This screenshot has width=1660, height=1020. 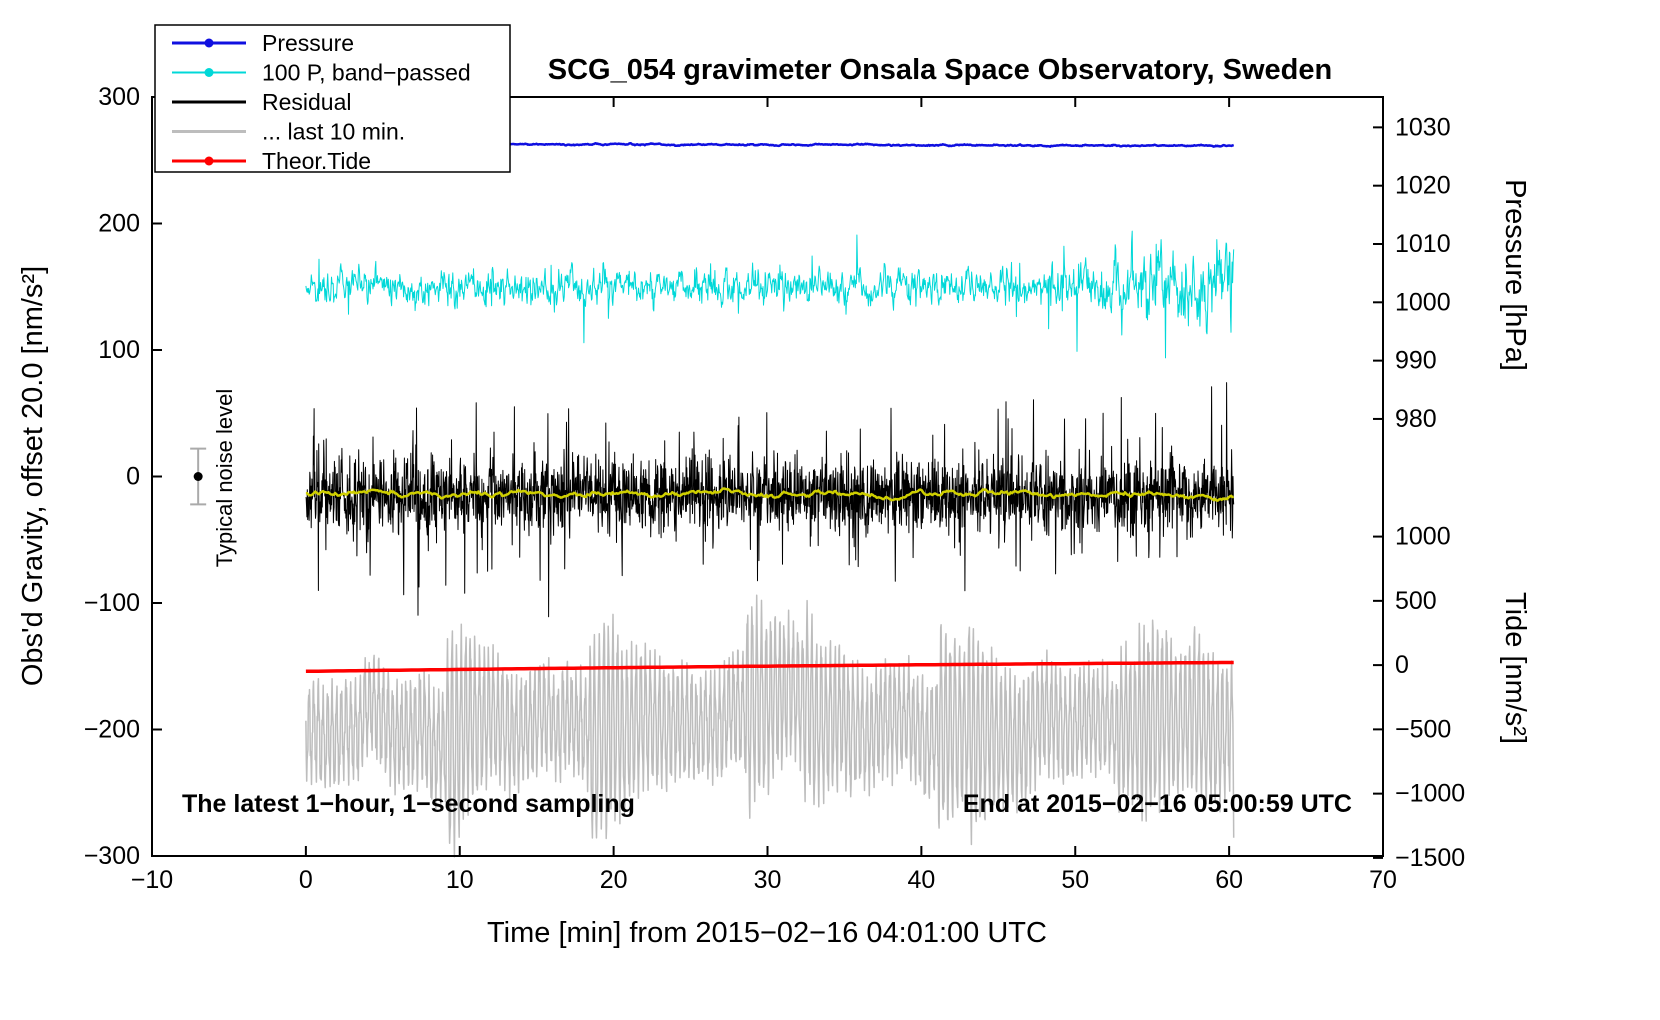 I want to click on legend-item--last-10-min-: ... last 10 min., so click(x=288, y=132).